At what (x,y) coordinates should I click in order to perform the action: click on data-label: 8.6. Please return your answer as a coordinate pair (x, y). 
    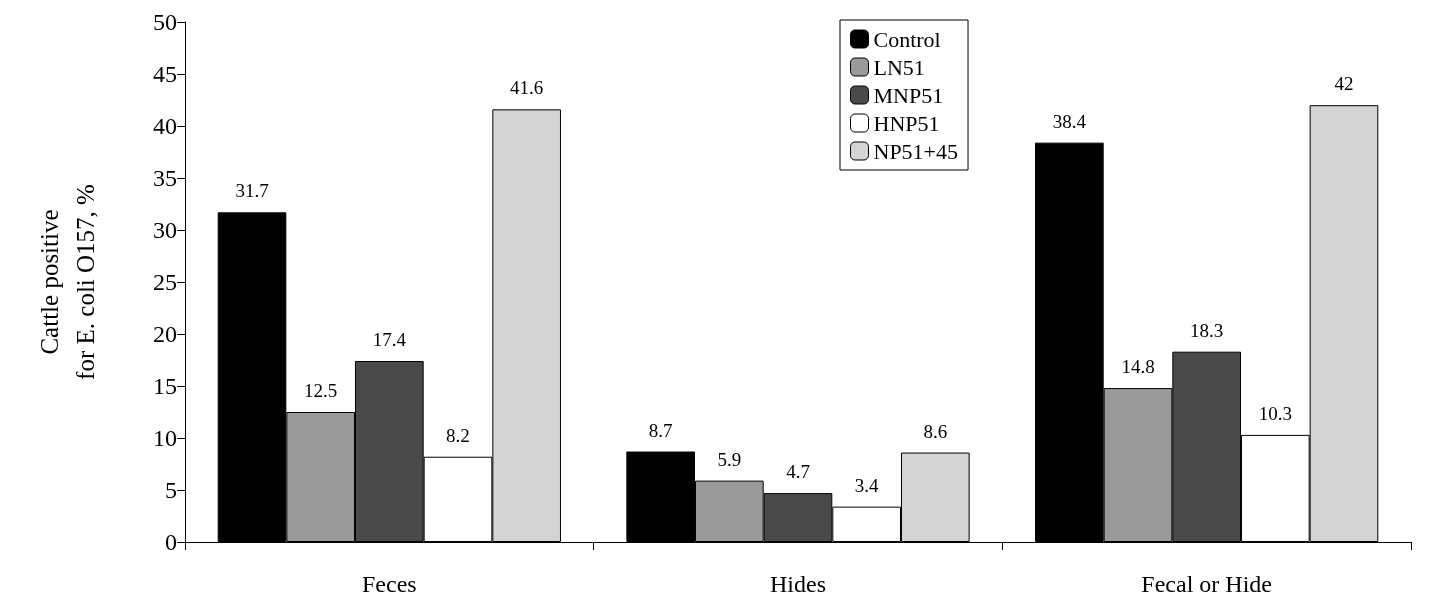
    Looking at the image, I should click on (935, 431).